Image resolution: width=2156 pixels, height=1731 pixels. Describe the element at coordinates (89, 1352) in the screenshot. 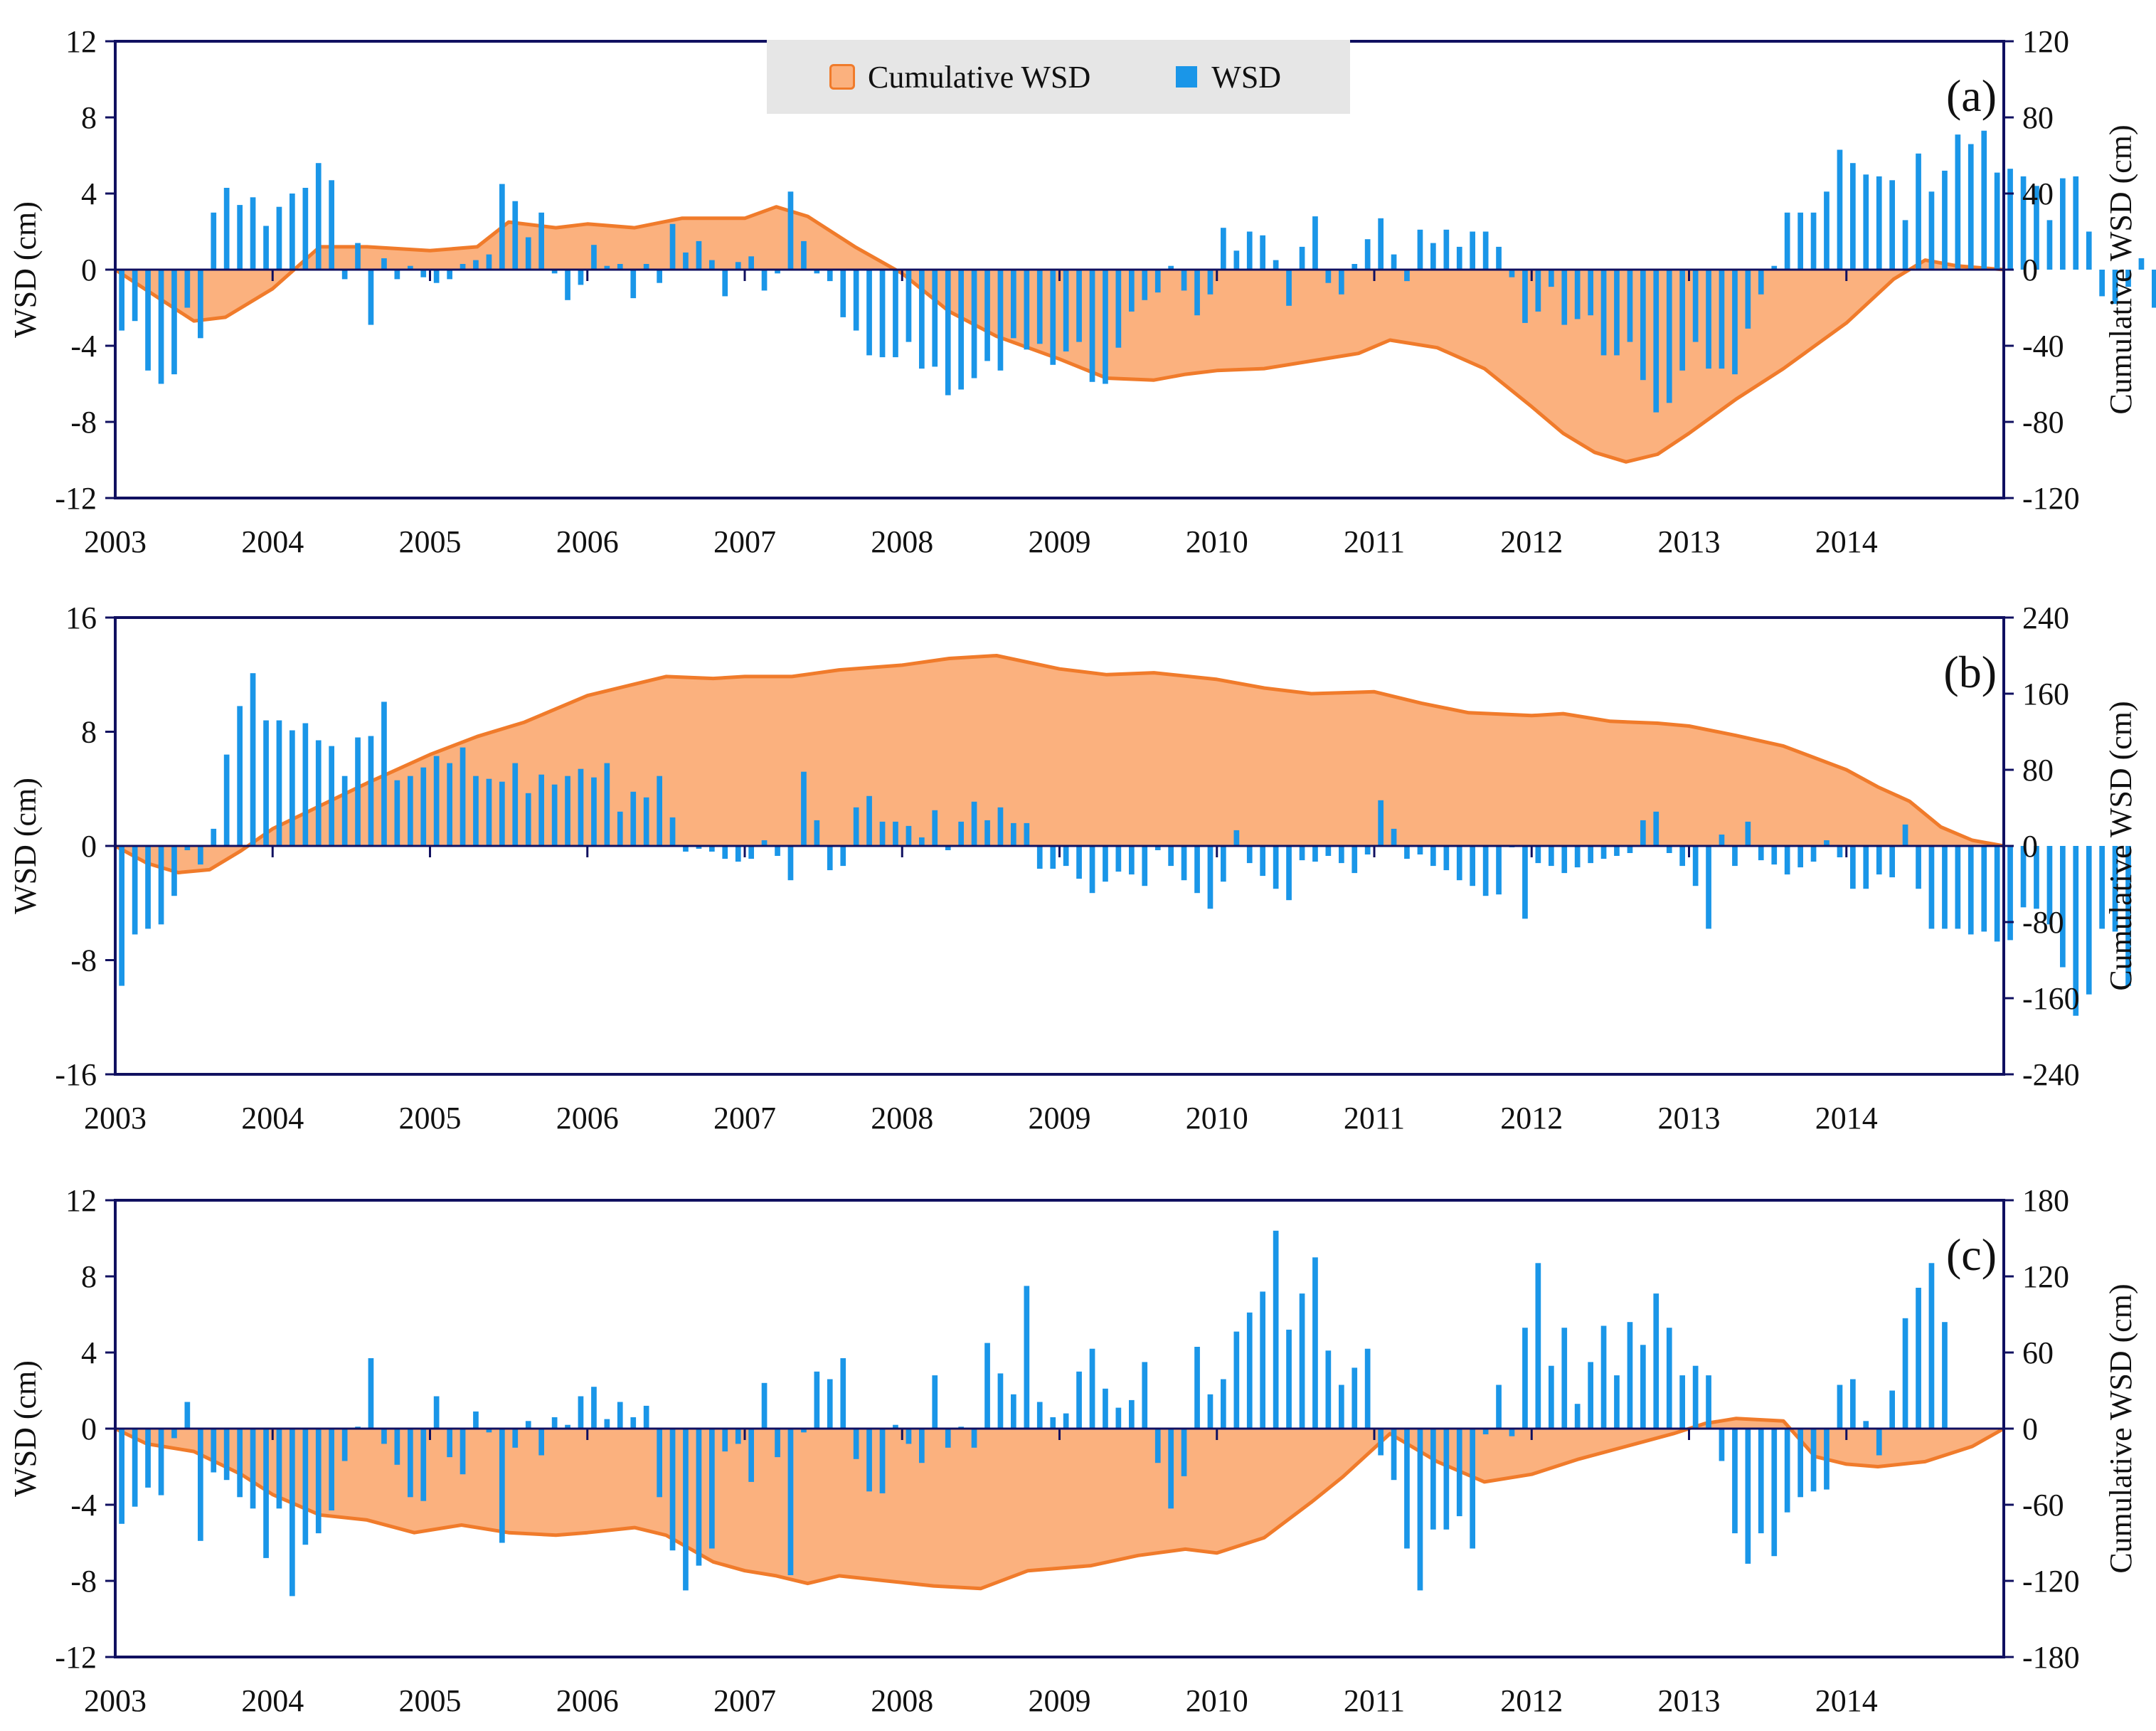

I see `y-tick-label: 4` at that location.